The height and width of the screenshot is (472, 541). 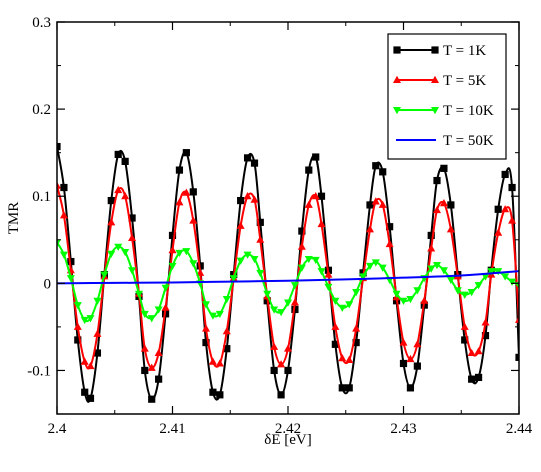 What do you see at coordinates (39, 371) in the screenshot?
I see `y-tick-label: -0.1` at bounding box center [39, 371].